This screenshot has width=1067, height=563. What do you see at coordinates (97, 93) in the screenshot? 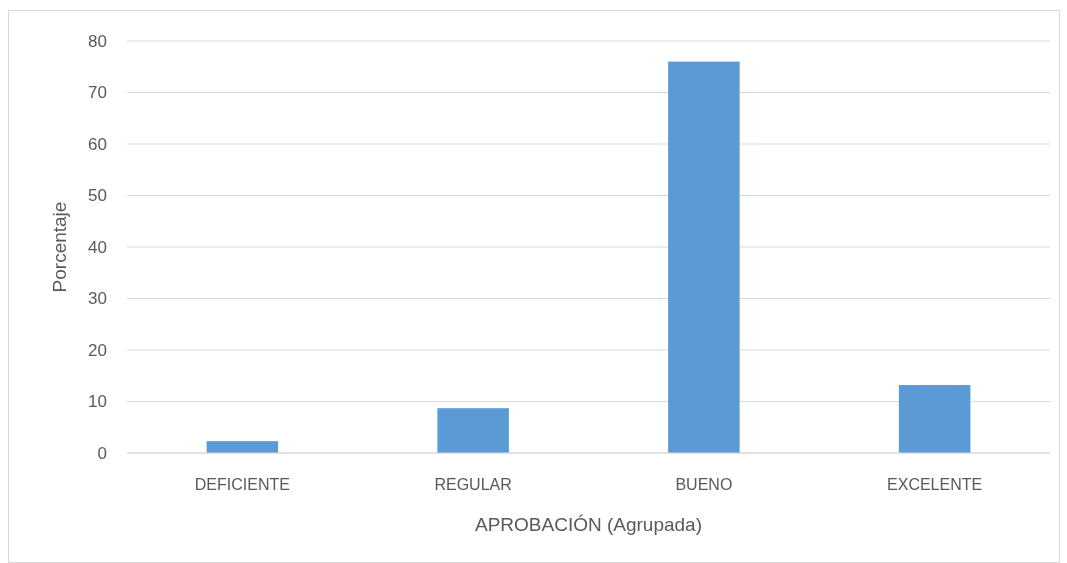
I see `y-tick-label: 70` at bounding box center [97, 93].